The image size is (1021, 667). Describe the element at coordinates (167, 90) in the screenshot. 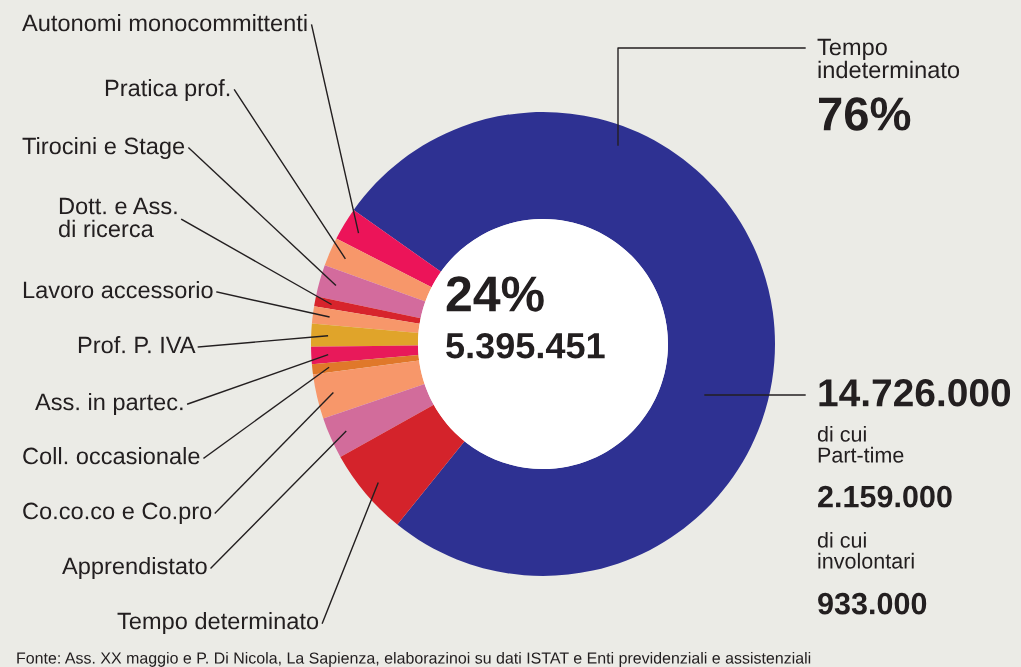

I see `slice-label: Pratica prof.` at that location.